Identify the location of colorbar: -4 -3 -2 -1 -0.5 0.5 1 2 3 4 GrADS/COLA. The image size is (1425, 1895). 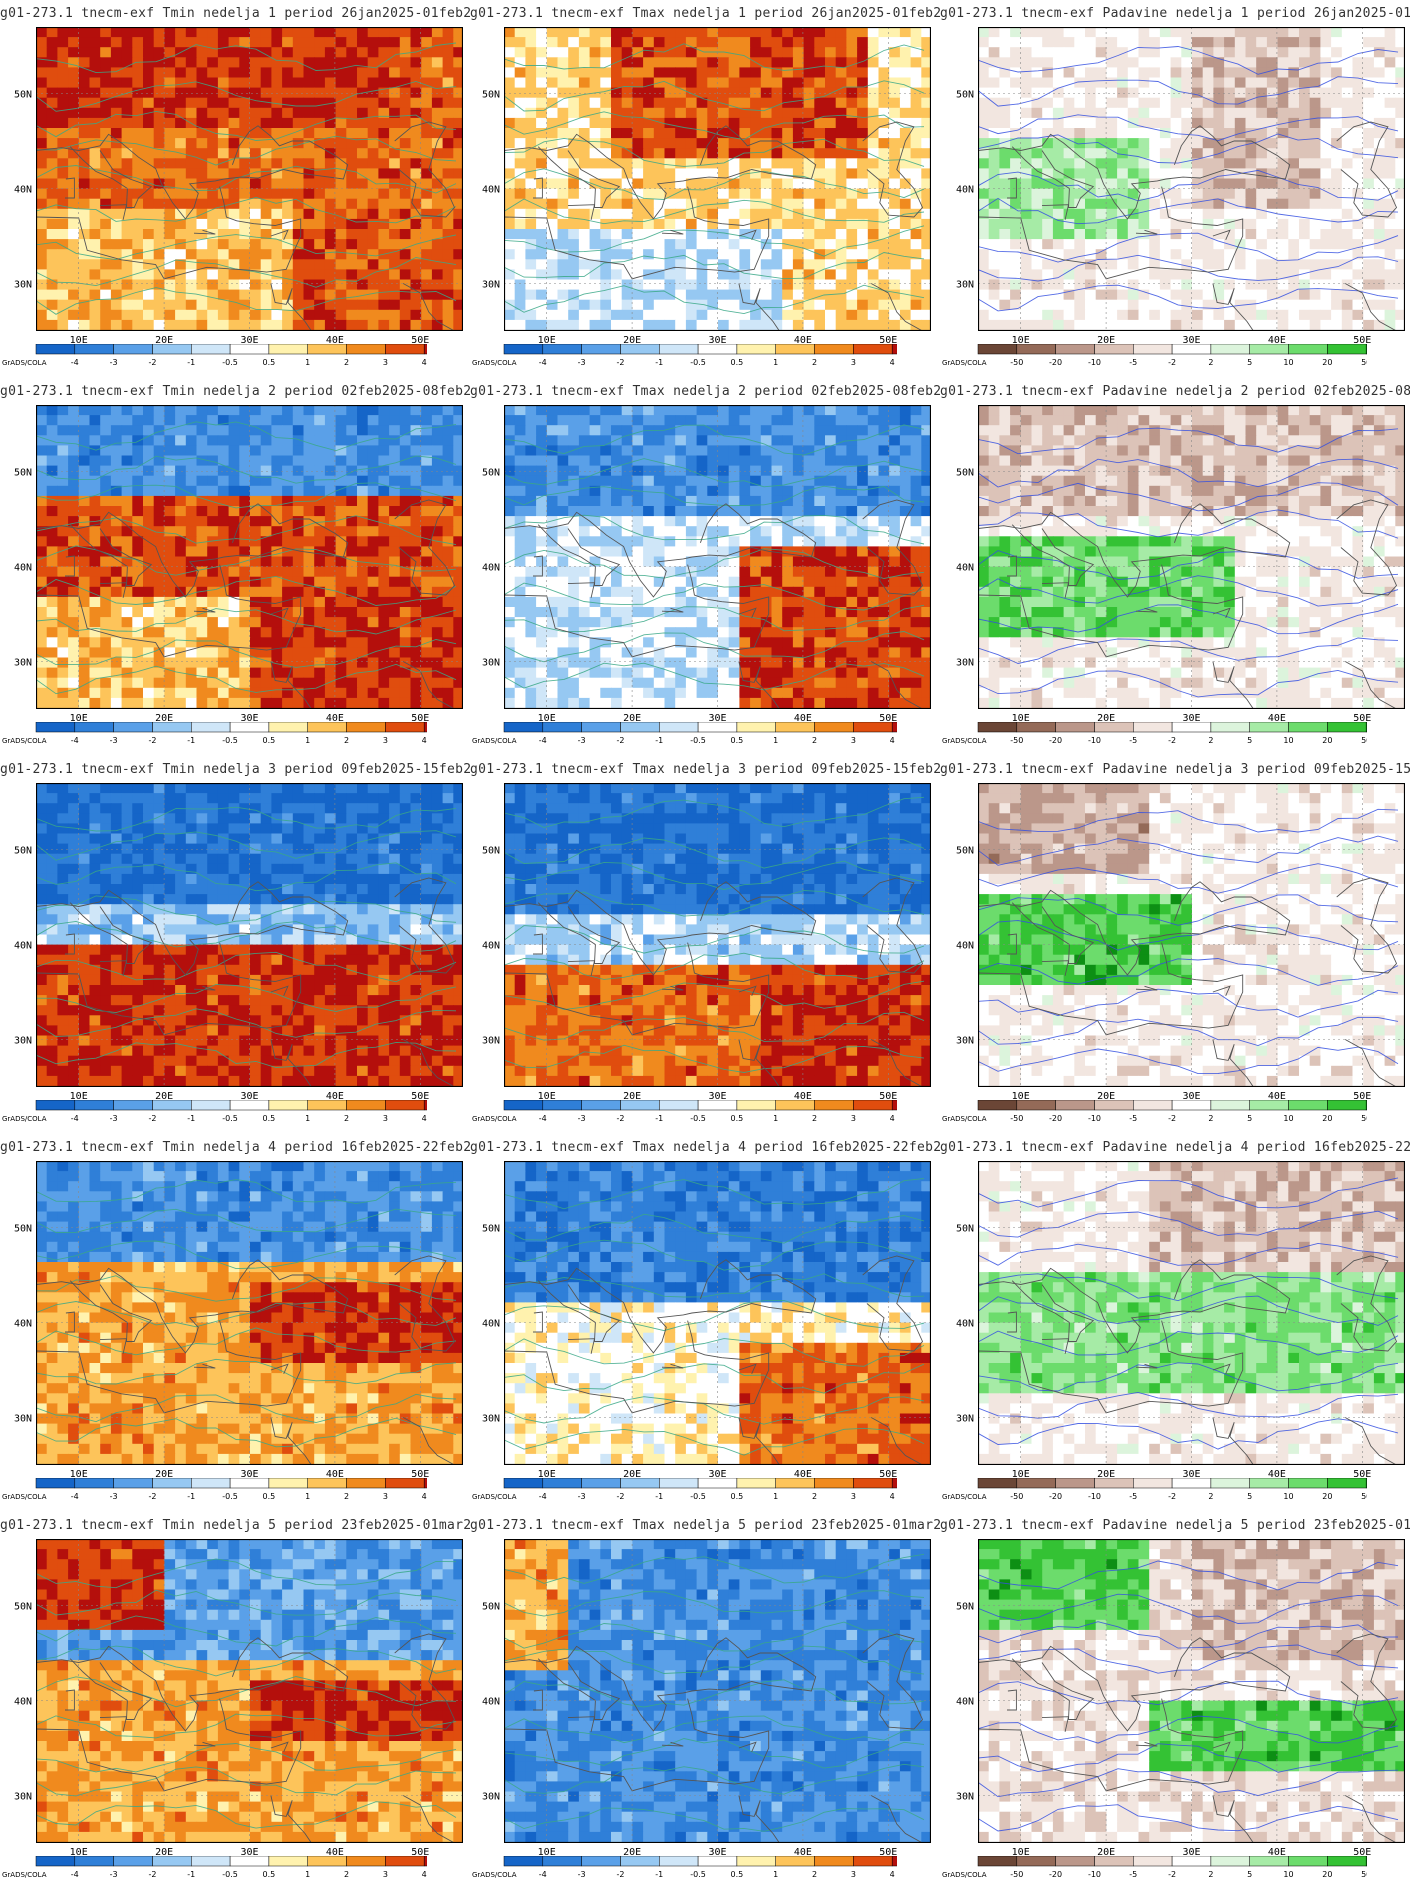
(684, 733).